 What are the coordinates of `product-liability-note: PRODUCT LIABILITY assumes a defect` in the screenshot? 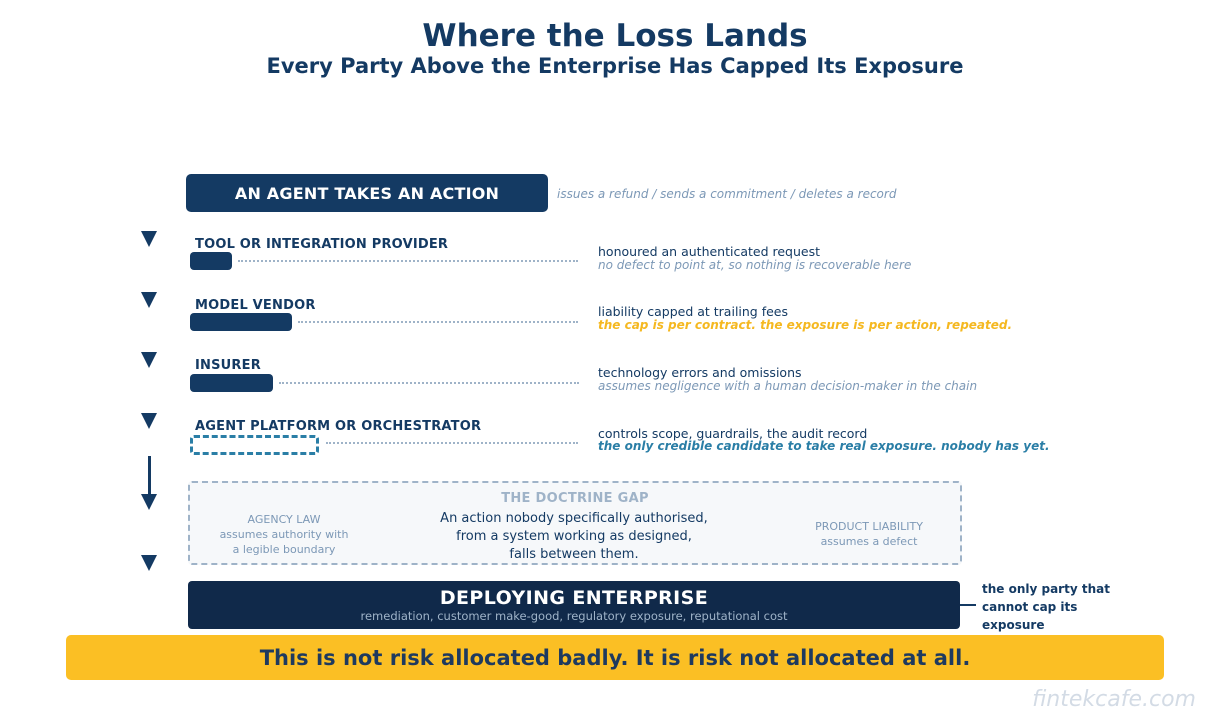 It's located at (869, 534).